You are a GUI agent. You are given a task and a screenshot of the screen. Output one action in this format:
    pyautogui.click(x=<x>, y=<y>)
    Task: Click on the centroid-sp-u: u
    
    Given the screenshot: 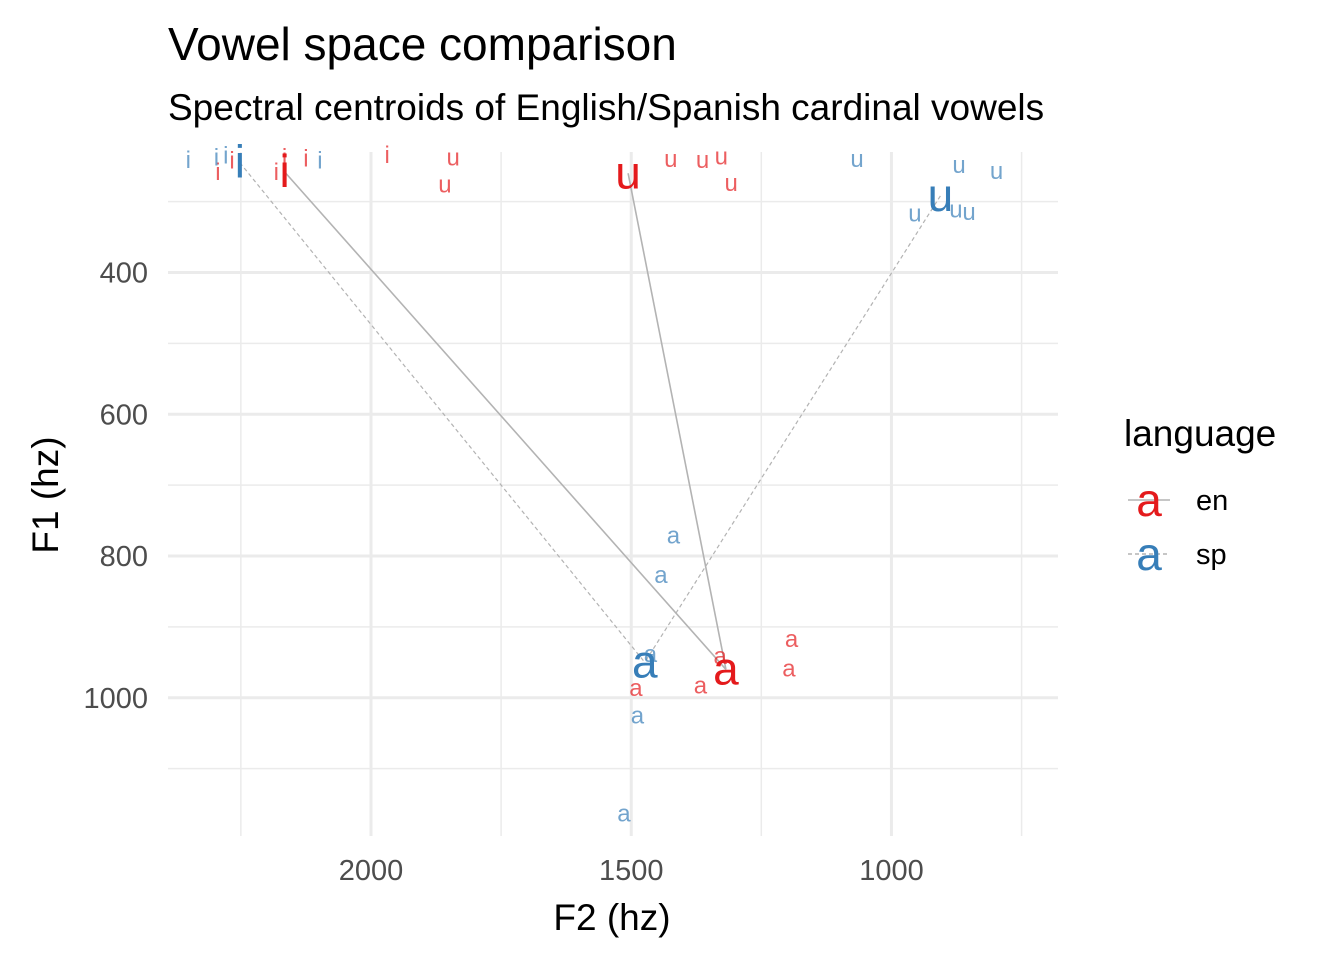 What is the action you would take?
    pyautogui.click(x=941, y=195)
    